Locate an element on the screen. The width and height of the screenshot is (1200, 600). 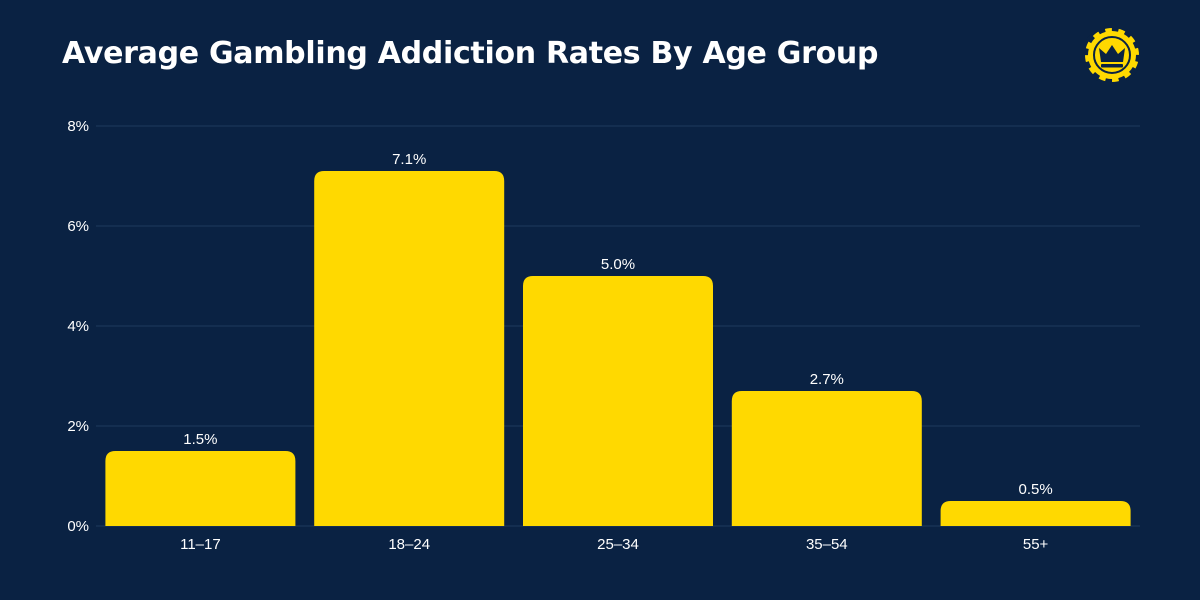
data-label: 0.5% is located at coordinates (1035, 489).